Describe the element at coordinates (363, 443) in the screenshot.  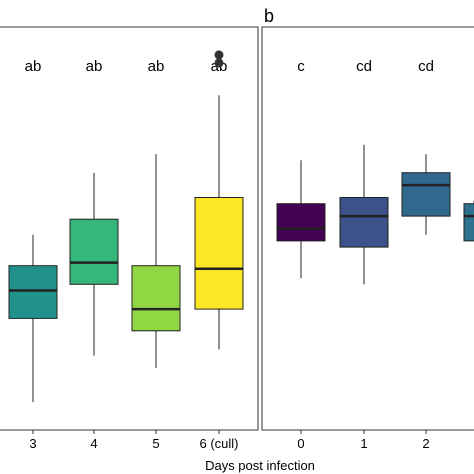
I see `x-tick-label-b-1: 1` at that location.